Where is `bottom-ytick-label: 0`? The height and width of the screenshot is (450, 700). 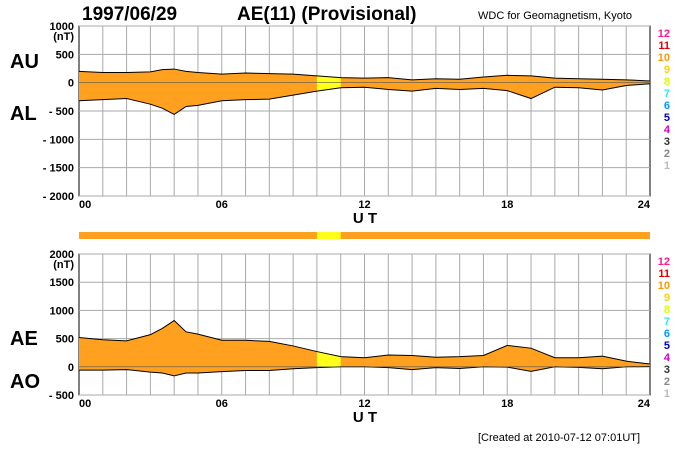
bottom-ytick-label: 0 is located at coordinates (71, 368).